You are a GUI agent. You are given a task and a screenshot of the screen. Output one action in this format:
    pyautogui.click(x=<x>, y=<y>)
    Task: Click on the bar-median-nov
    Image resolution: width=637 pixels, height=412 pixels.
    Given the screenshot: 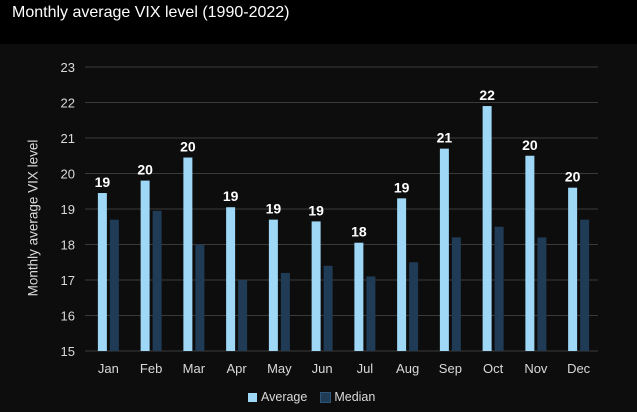 What is the action you would take?
    pyautogui.click(x=542, y=294)
    